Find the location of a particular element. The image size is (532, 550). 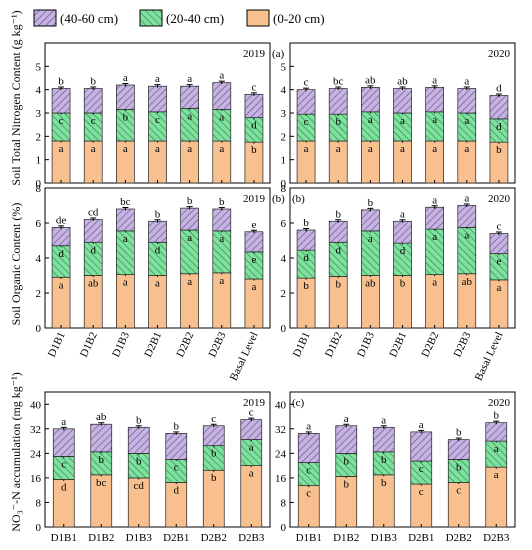

y-tick-label: 5 is located at coordinates (39, 67).